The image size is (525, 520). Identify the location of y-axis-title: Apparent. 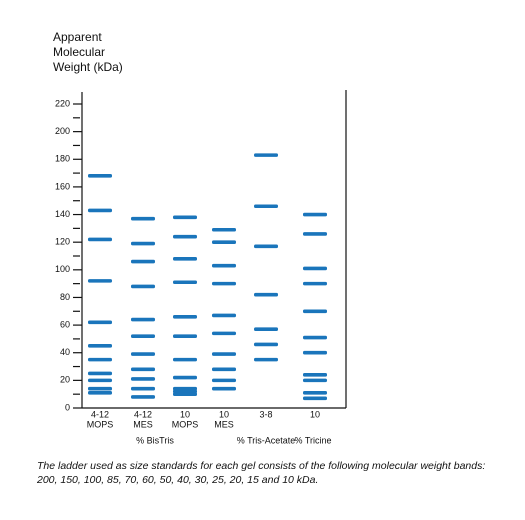
(77, 37).